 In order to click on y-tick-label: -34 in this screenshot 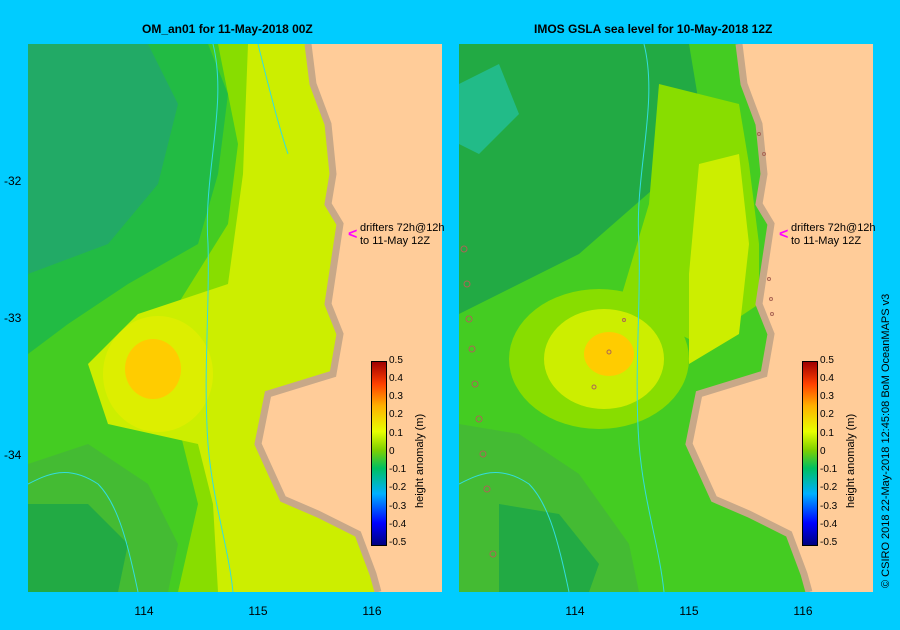, I will do `click(13, 455)`.